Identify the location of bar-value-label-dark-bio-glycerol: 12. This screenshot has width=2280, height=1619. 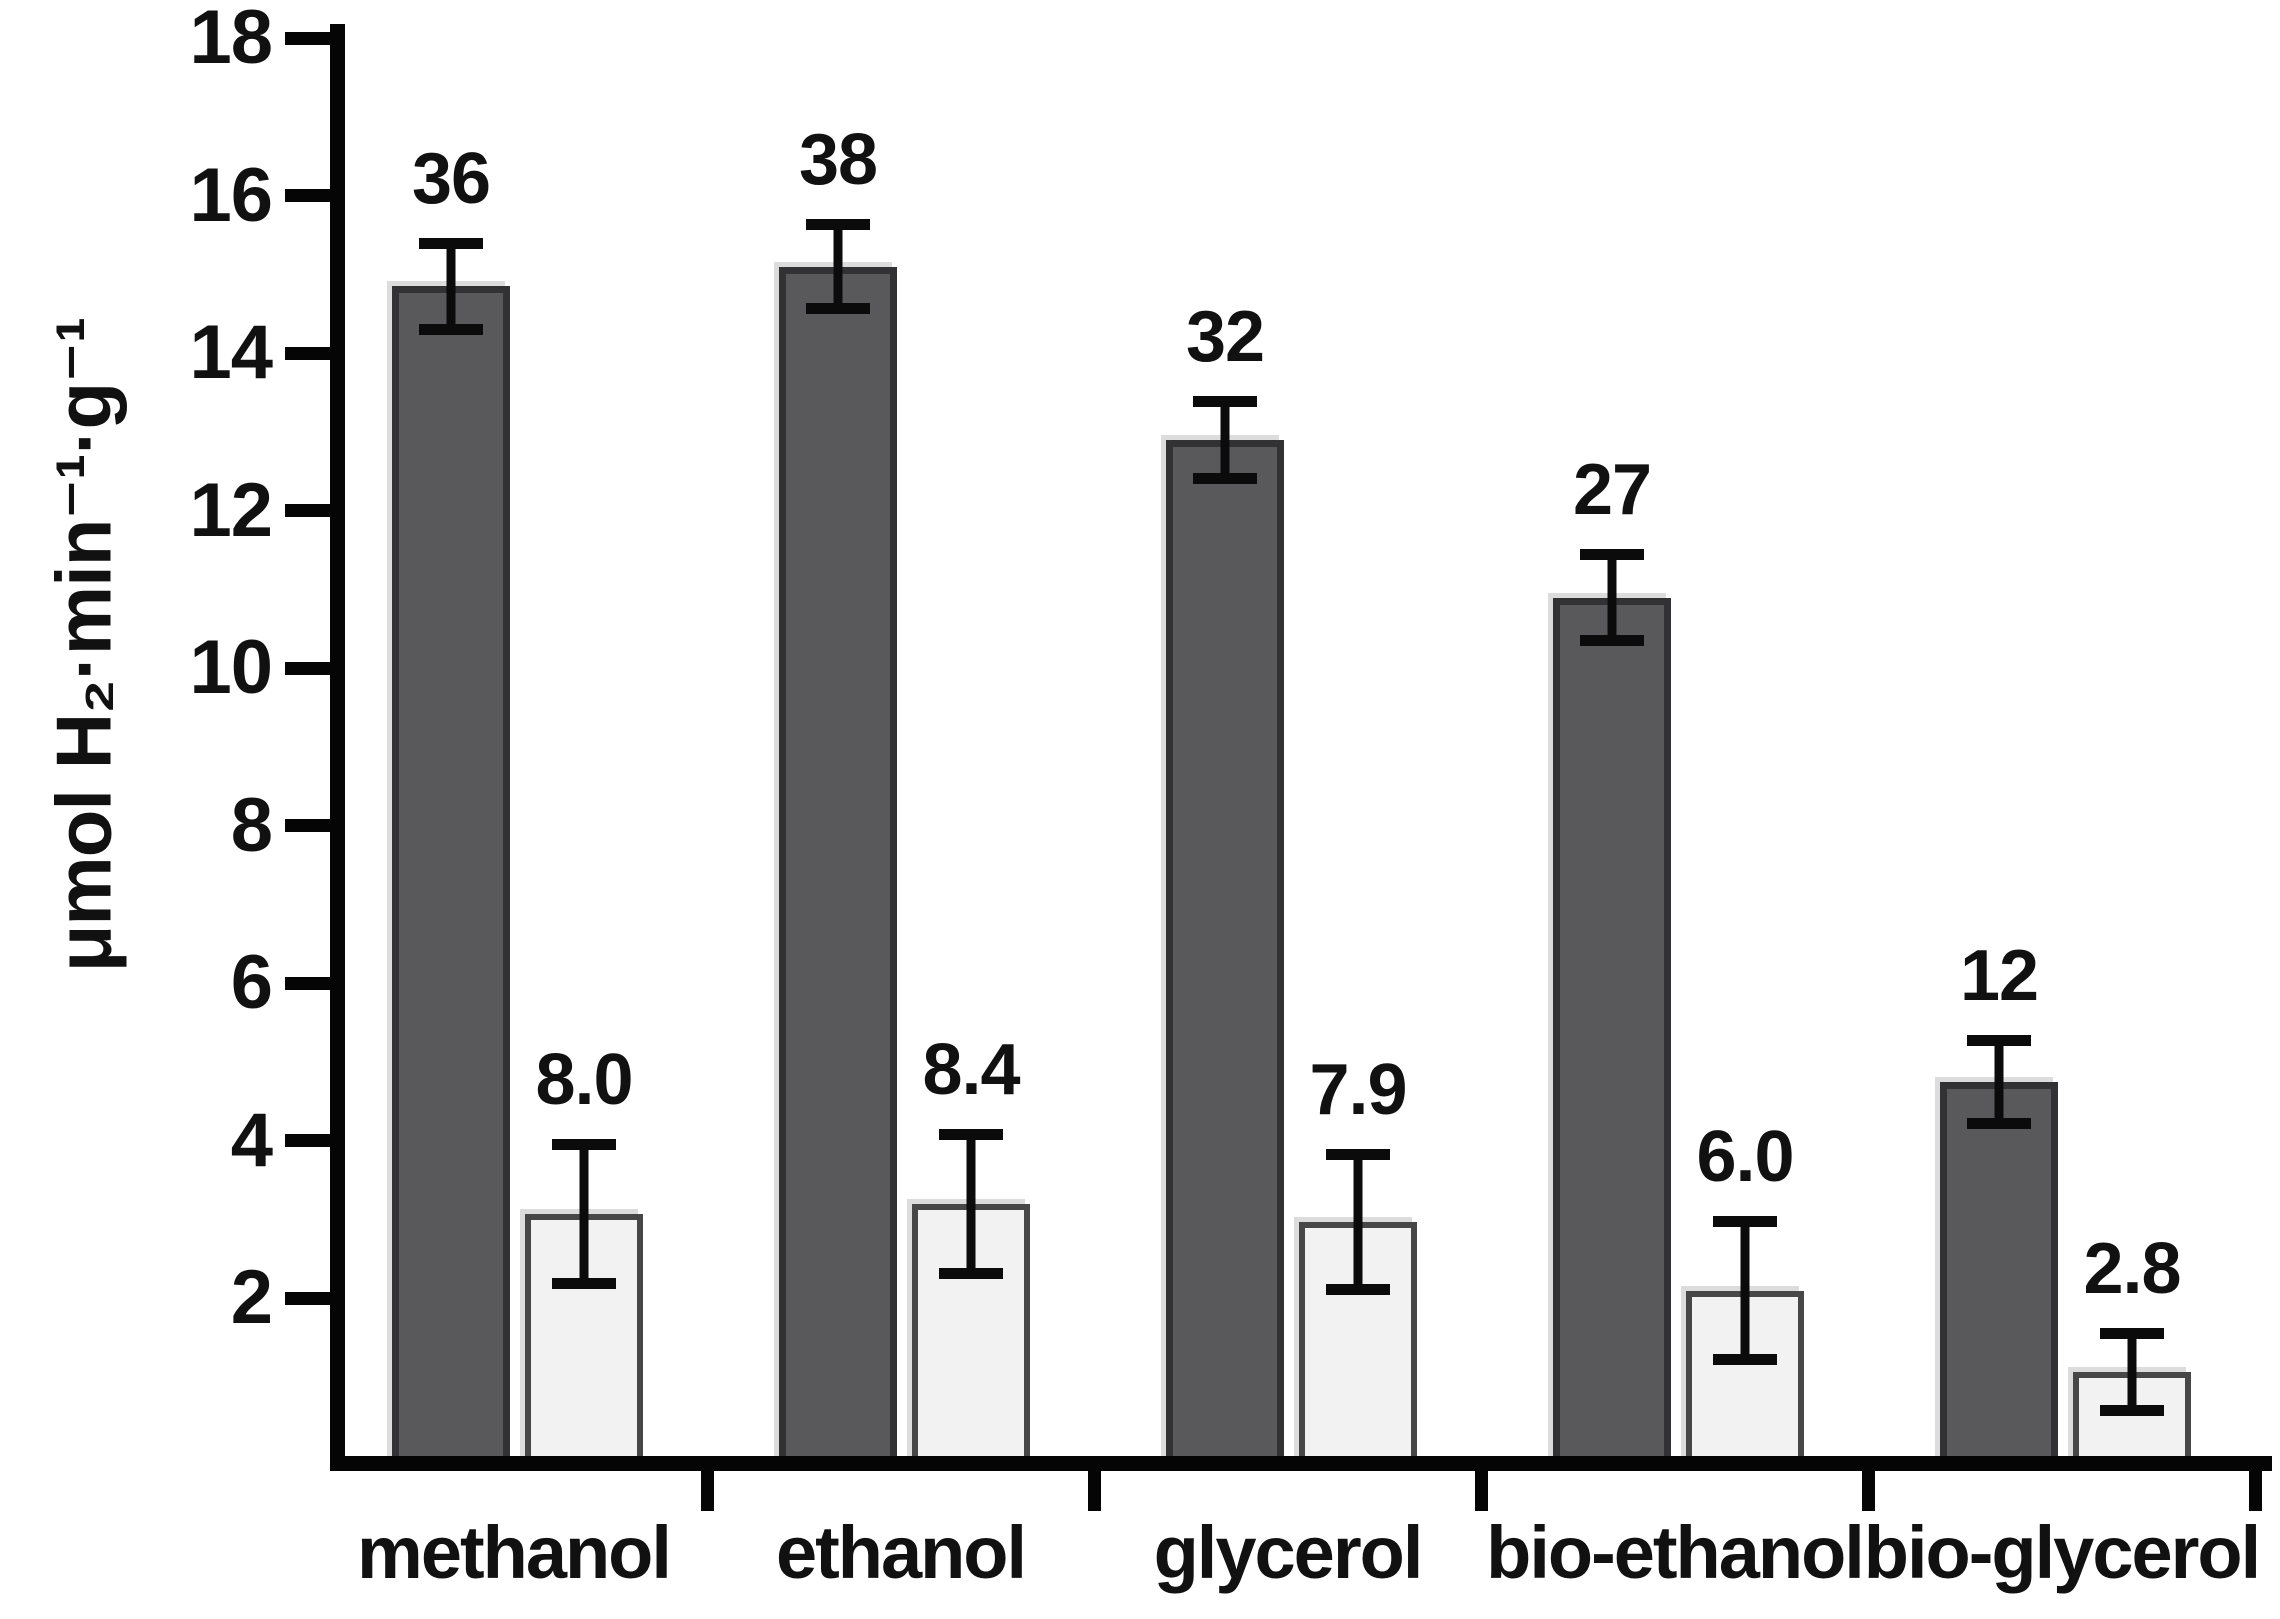
(1999, 975).